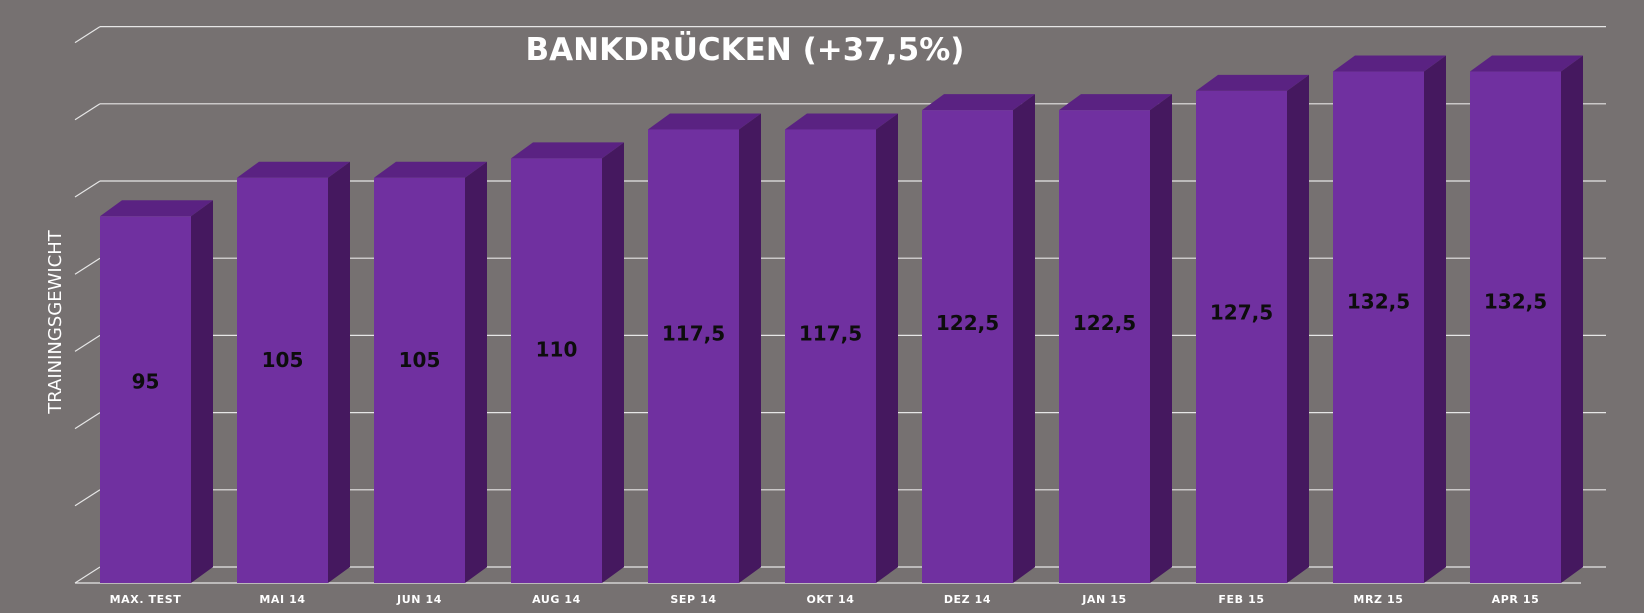 This screenshot has height=613, width=1644. What do you see at coordinates (693, 599) in the screenshot?
I see `x-tick-label: SEP 14` at bounding box center [693, 599].